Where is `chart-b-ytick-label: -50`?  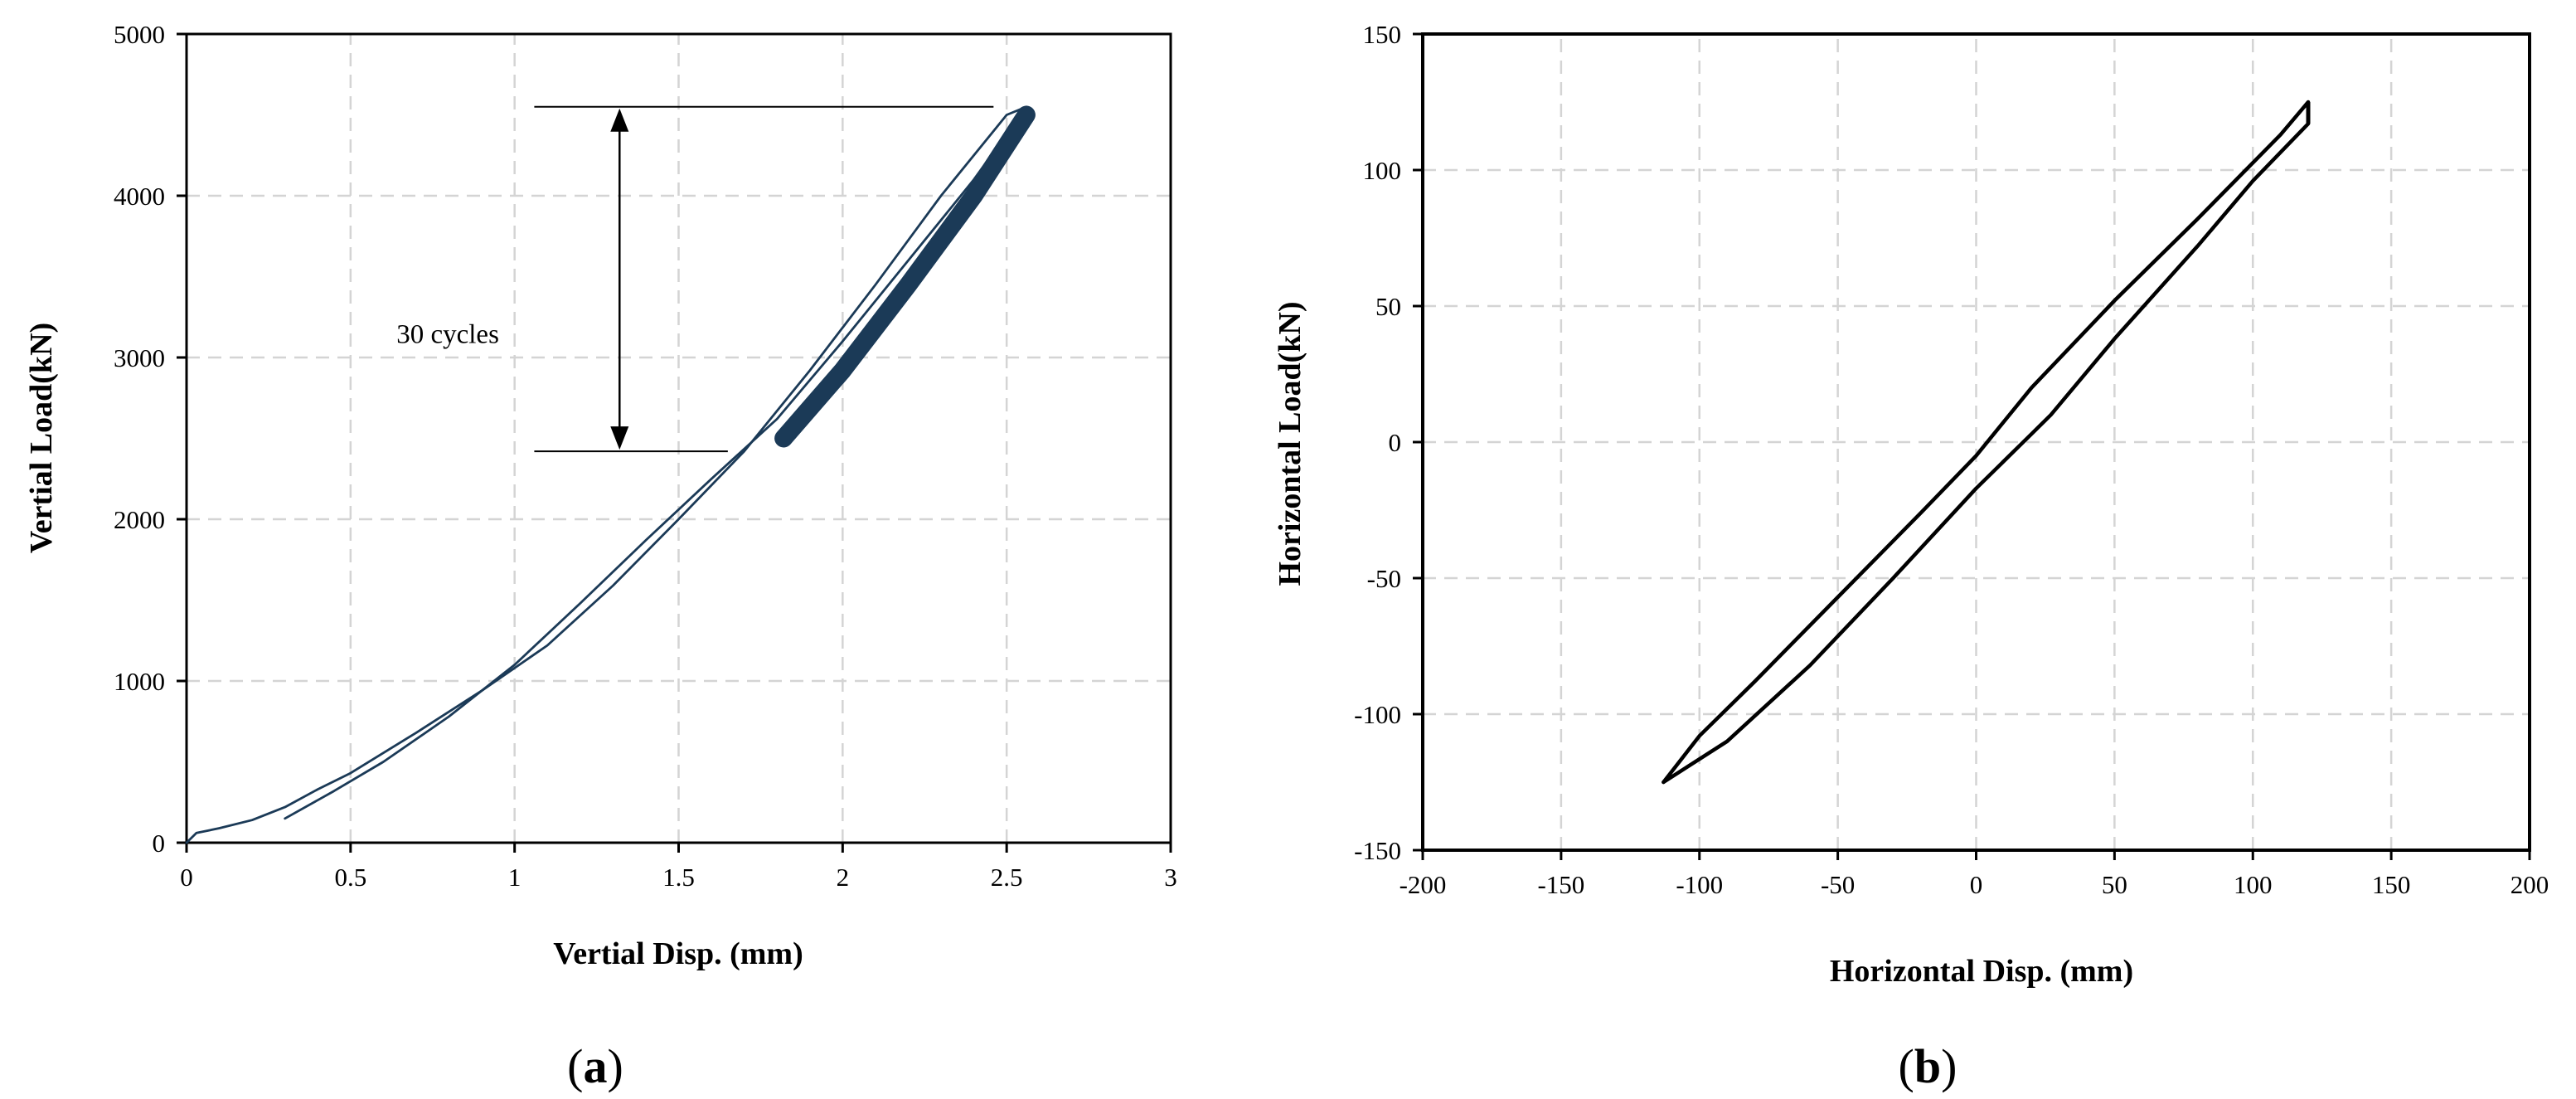 chart-b-ytick-label: -50 is located at coordinates (1384, 578).